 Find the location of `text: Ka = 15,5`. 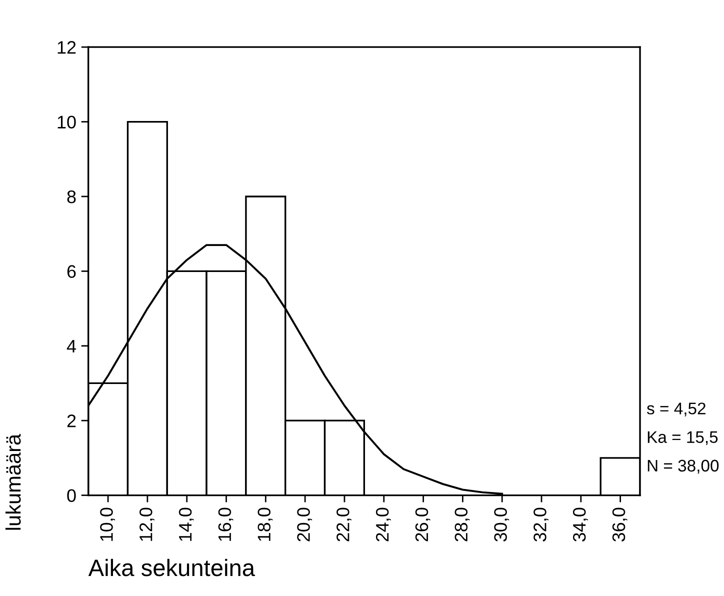

text: Ka = 15,5 is located at coordinates (683, 438).